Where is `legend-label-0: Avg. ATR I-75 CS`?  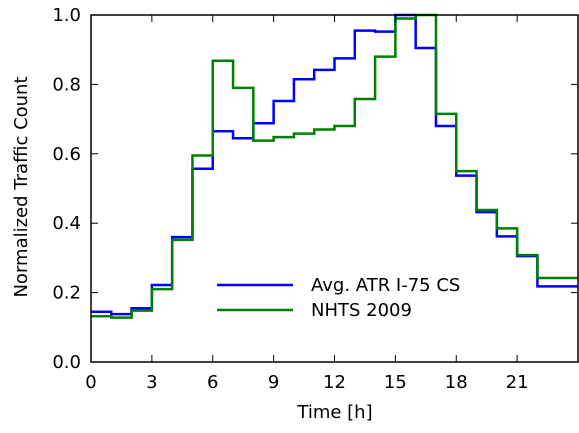 legend-label-0: Avg. ATR I-75 CS is located at coordinates (385, 285).